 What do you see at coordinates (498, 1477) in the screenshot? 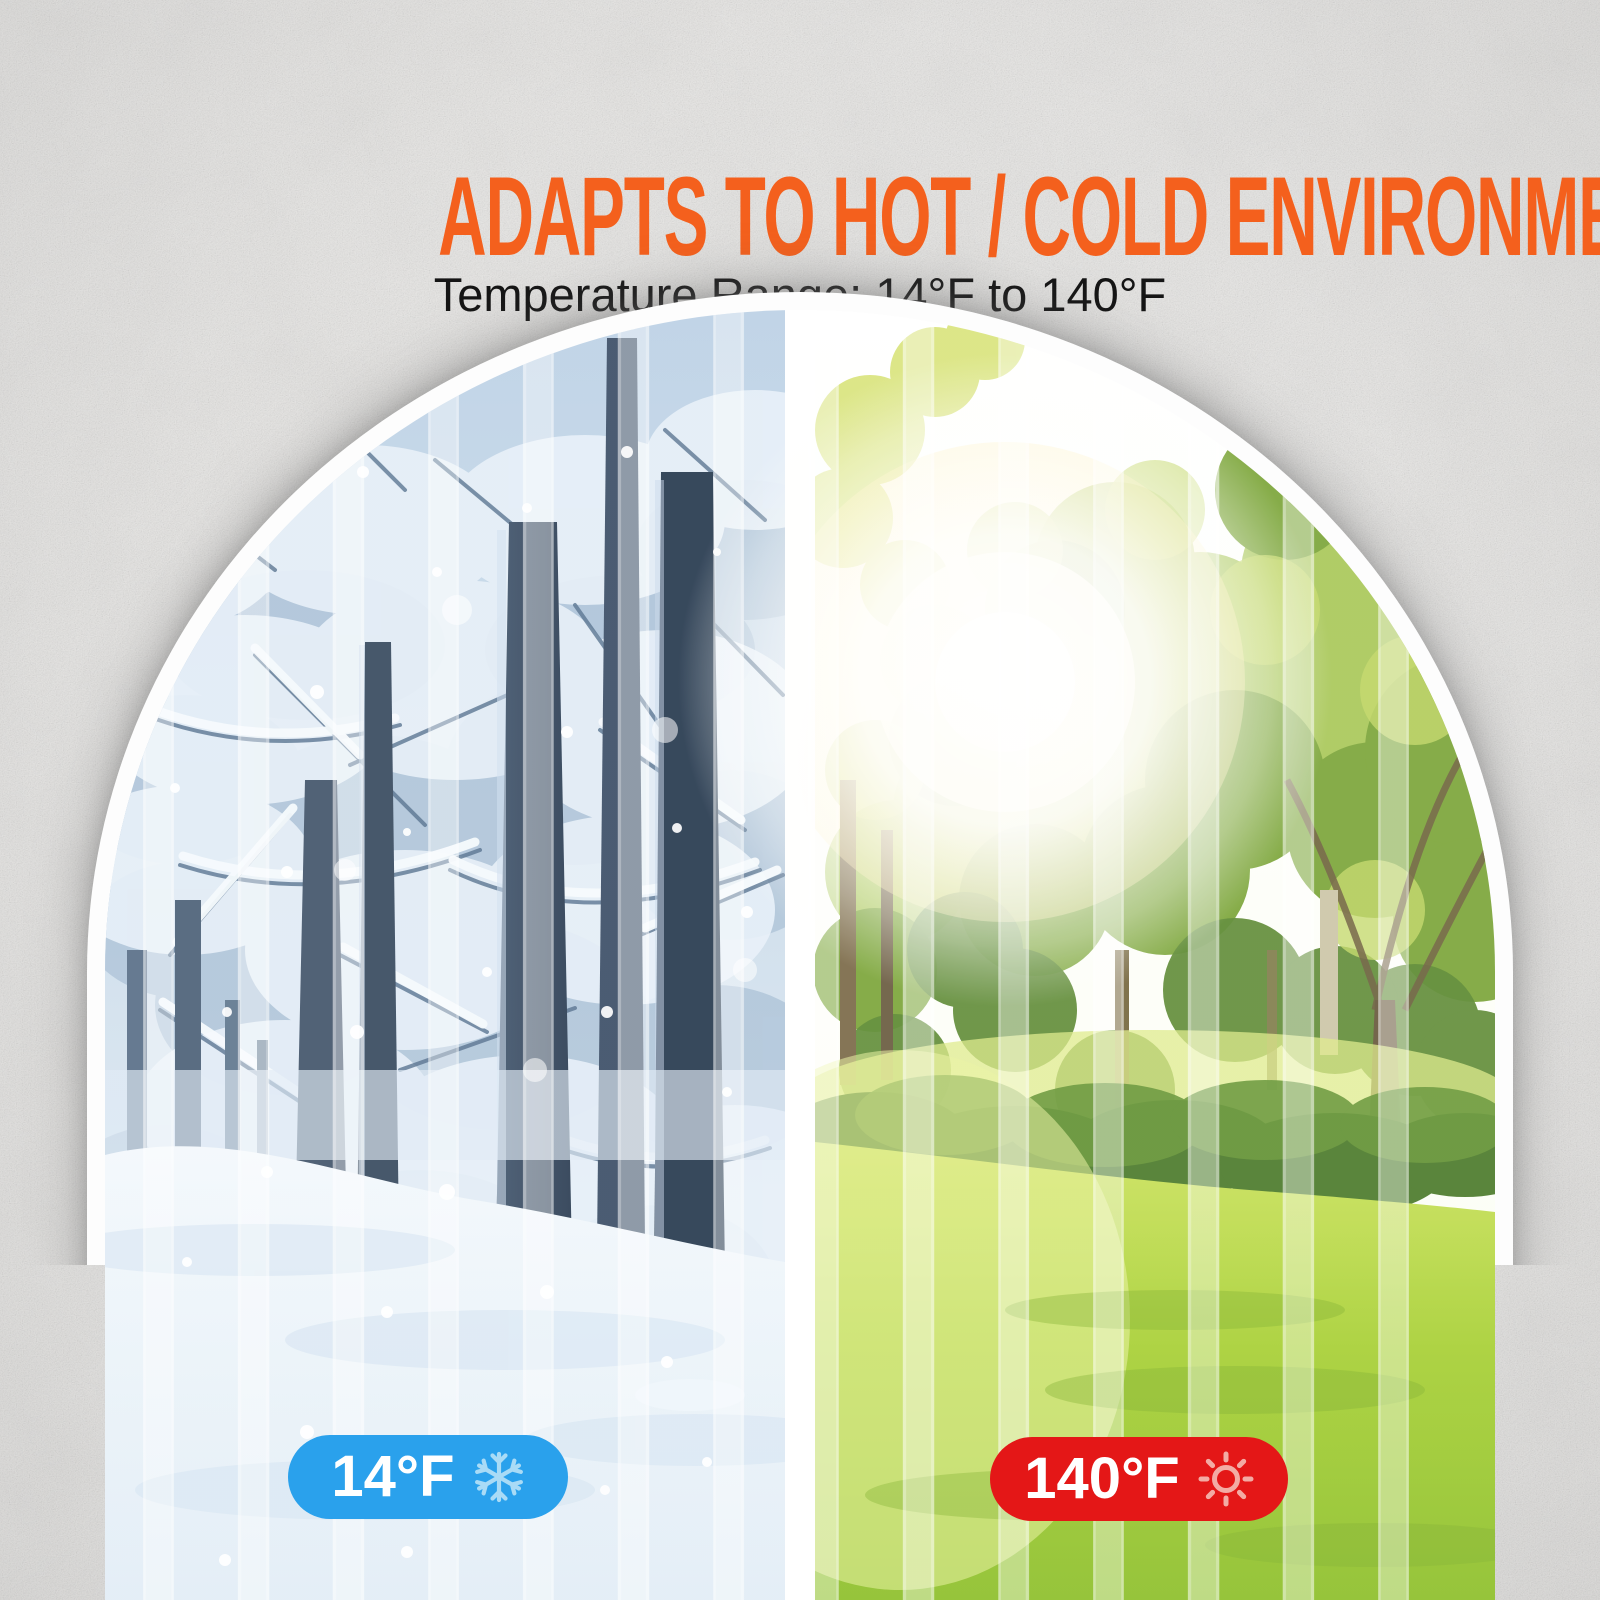
I see `snowflake-icon` at bounding box center [498, 1477].